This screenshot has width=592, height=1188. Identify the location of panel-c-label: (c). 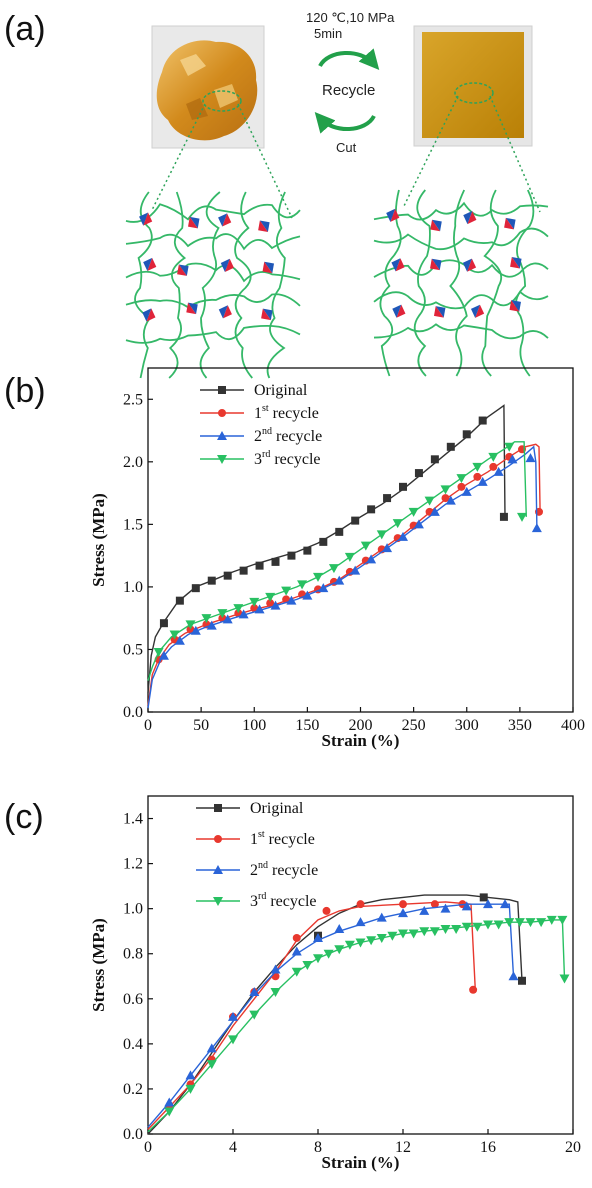
(24, 817).